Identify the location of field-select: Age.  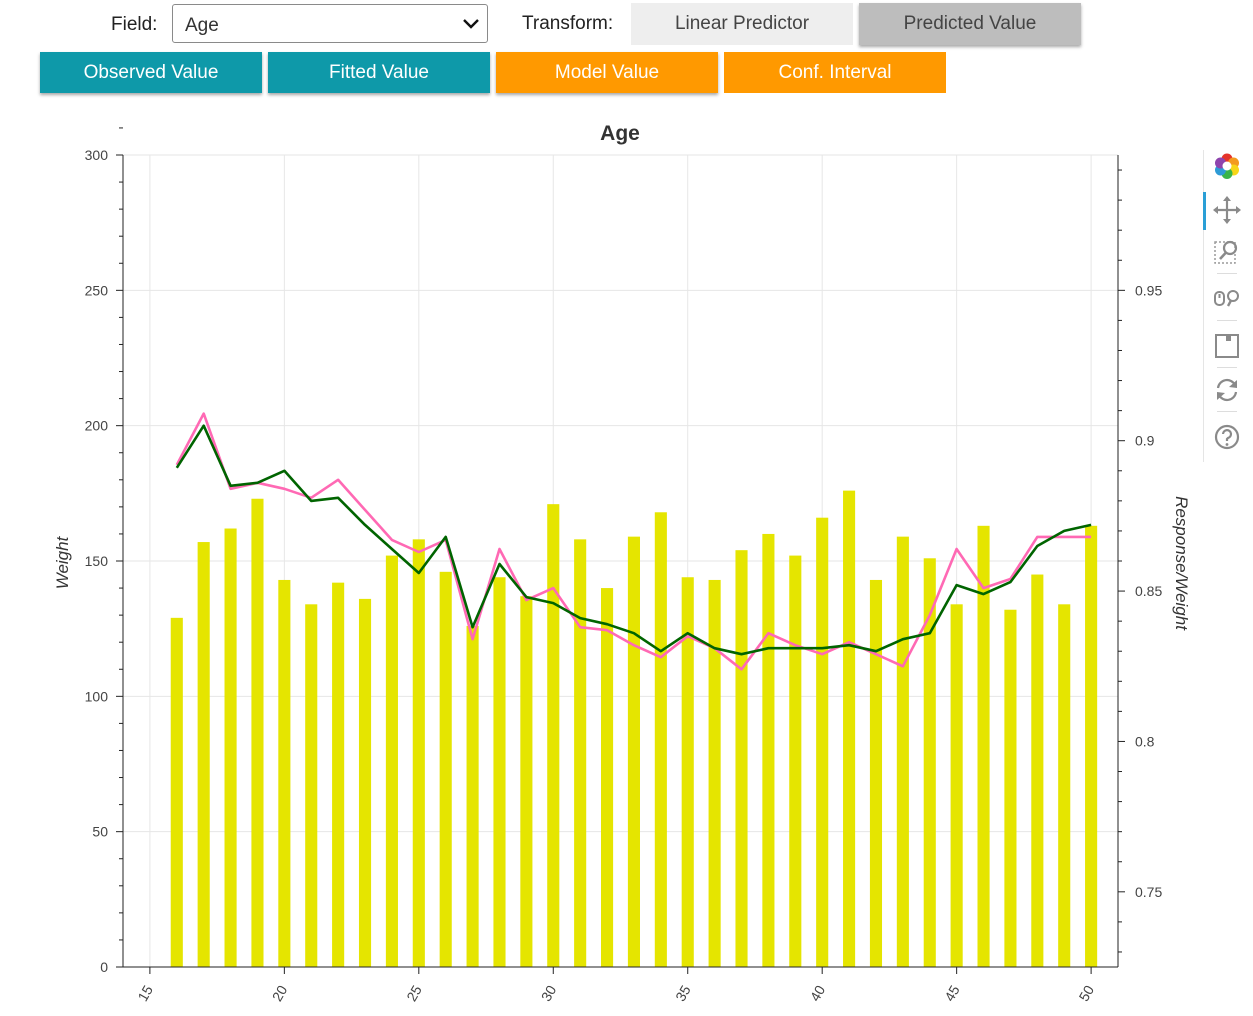
(330, 23).